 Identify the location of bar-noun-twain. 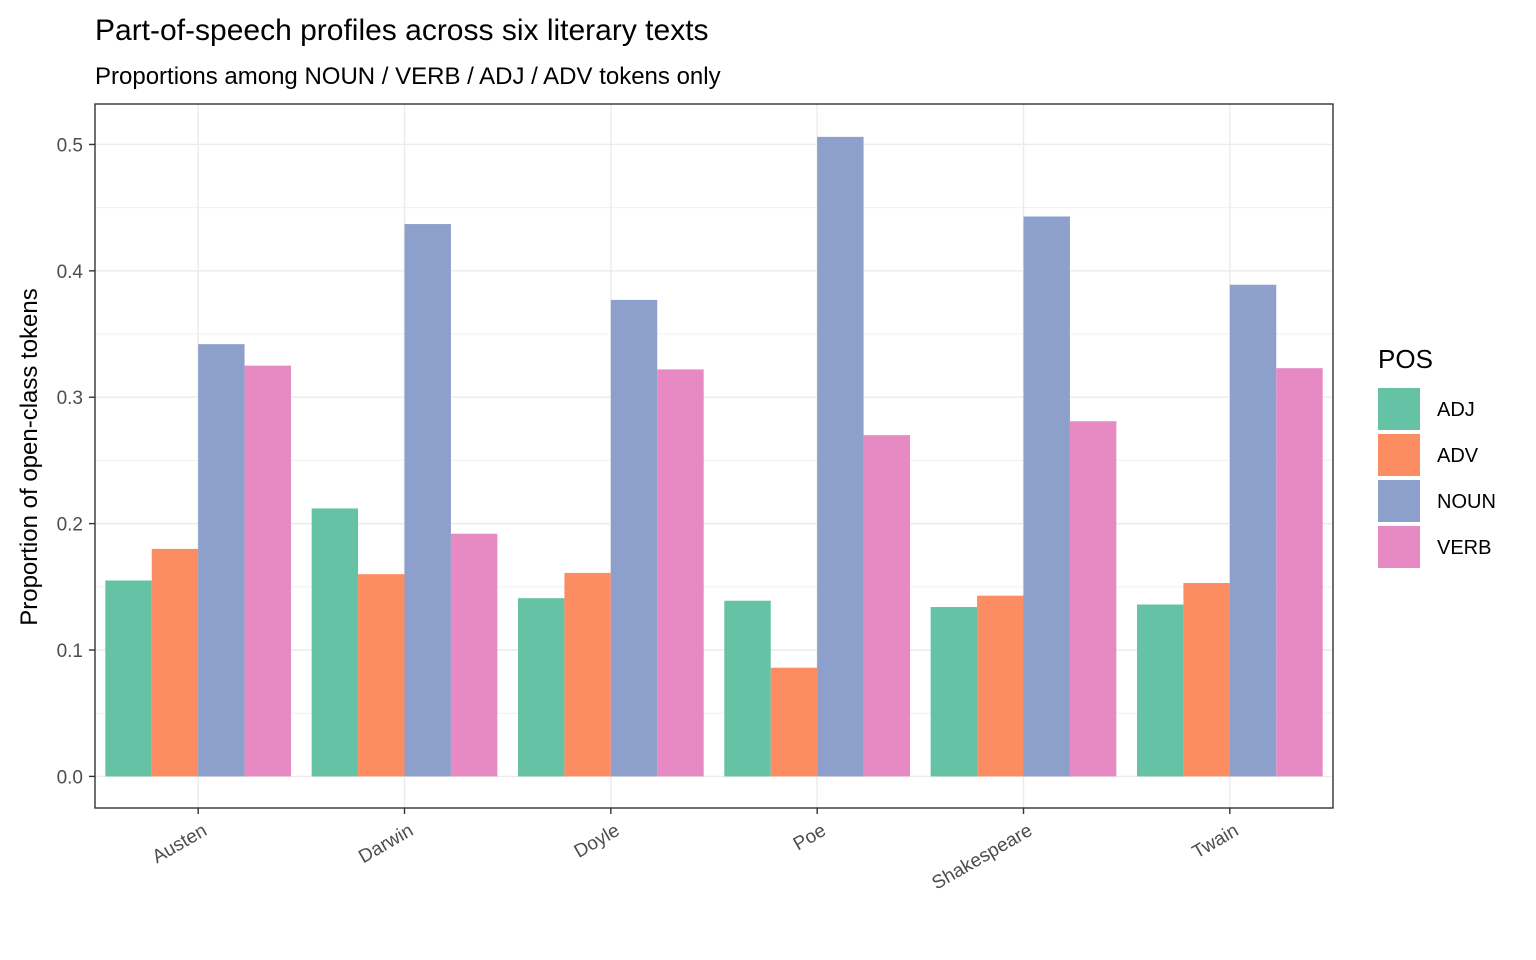
(1253, 530).